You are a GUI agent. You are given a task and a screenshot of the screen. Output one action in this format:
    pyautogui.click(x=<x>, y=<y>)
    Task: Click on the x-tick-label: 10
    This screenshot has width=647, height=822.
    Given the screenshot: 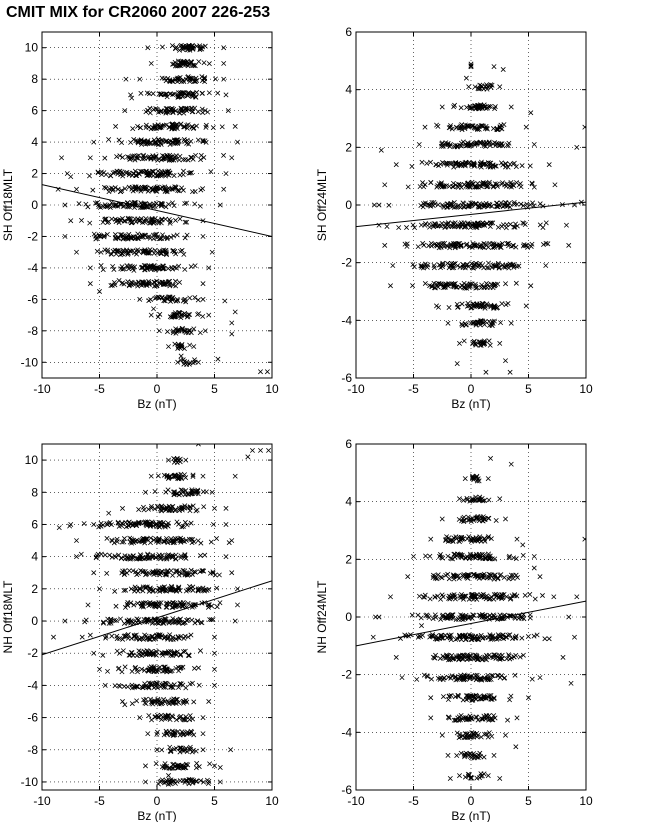 What is the action you would take?
    pyautogui.click(x=586, y=801)
    